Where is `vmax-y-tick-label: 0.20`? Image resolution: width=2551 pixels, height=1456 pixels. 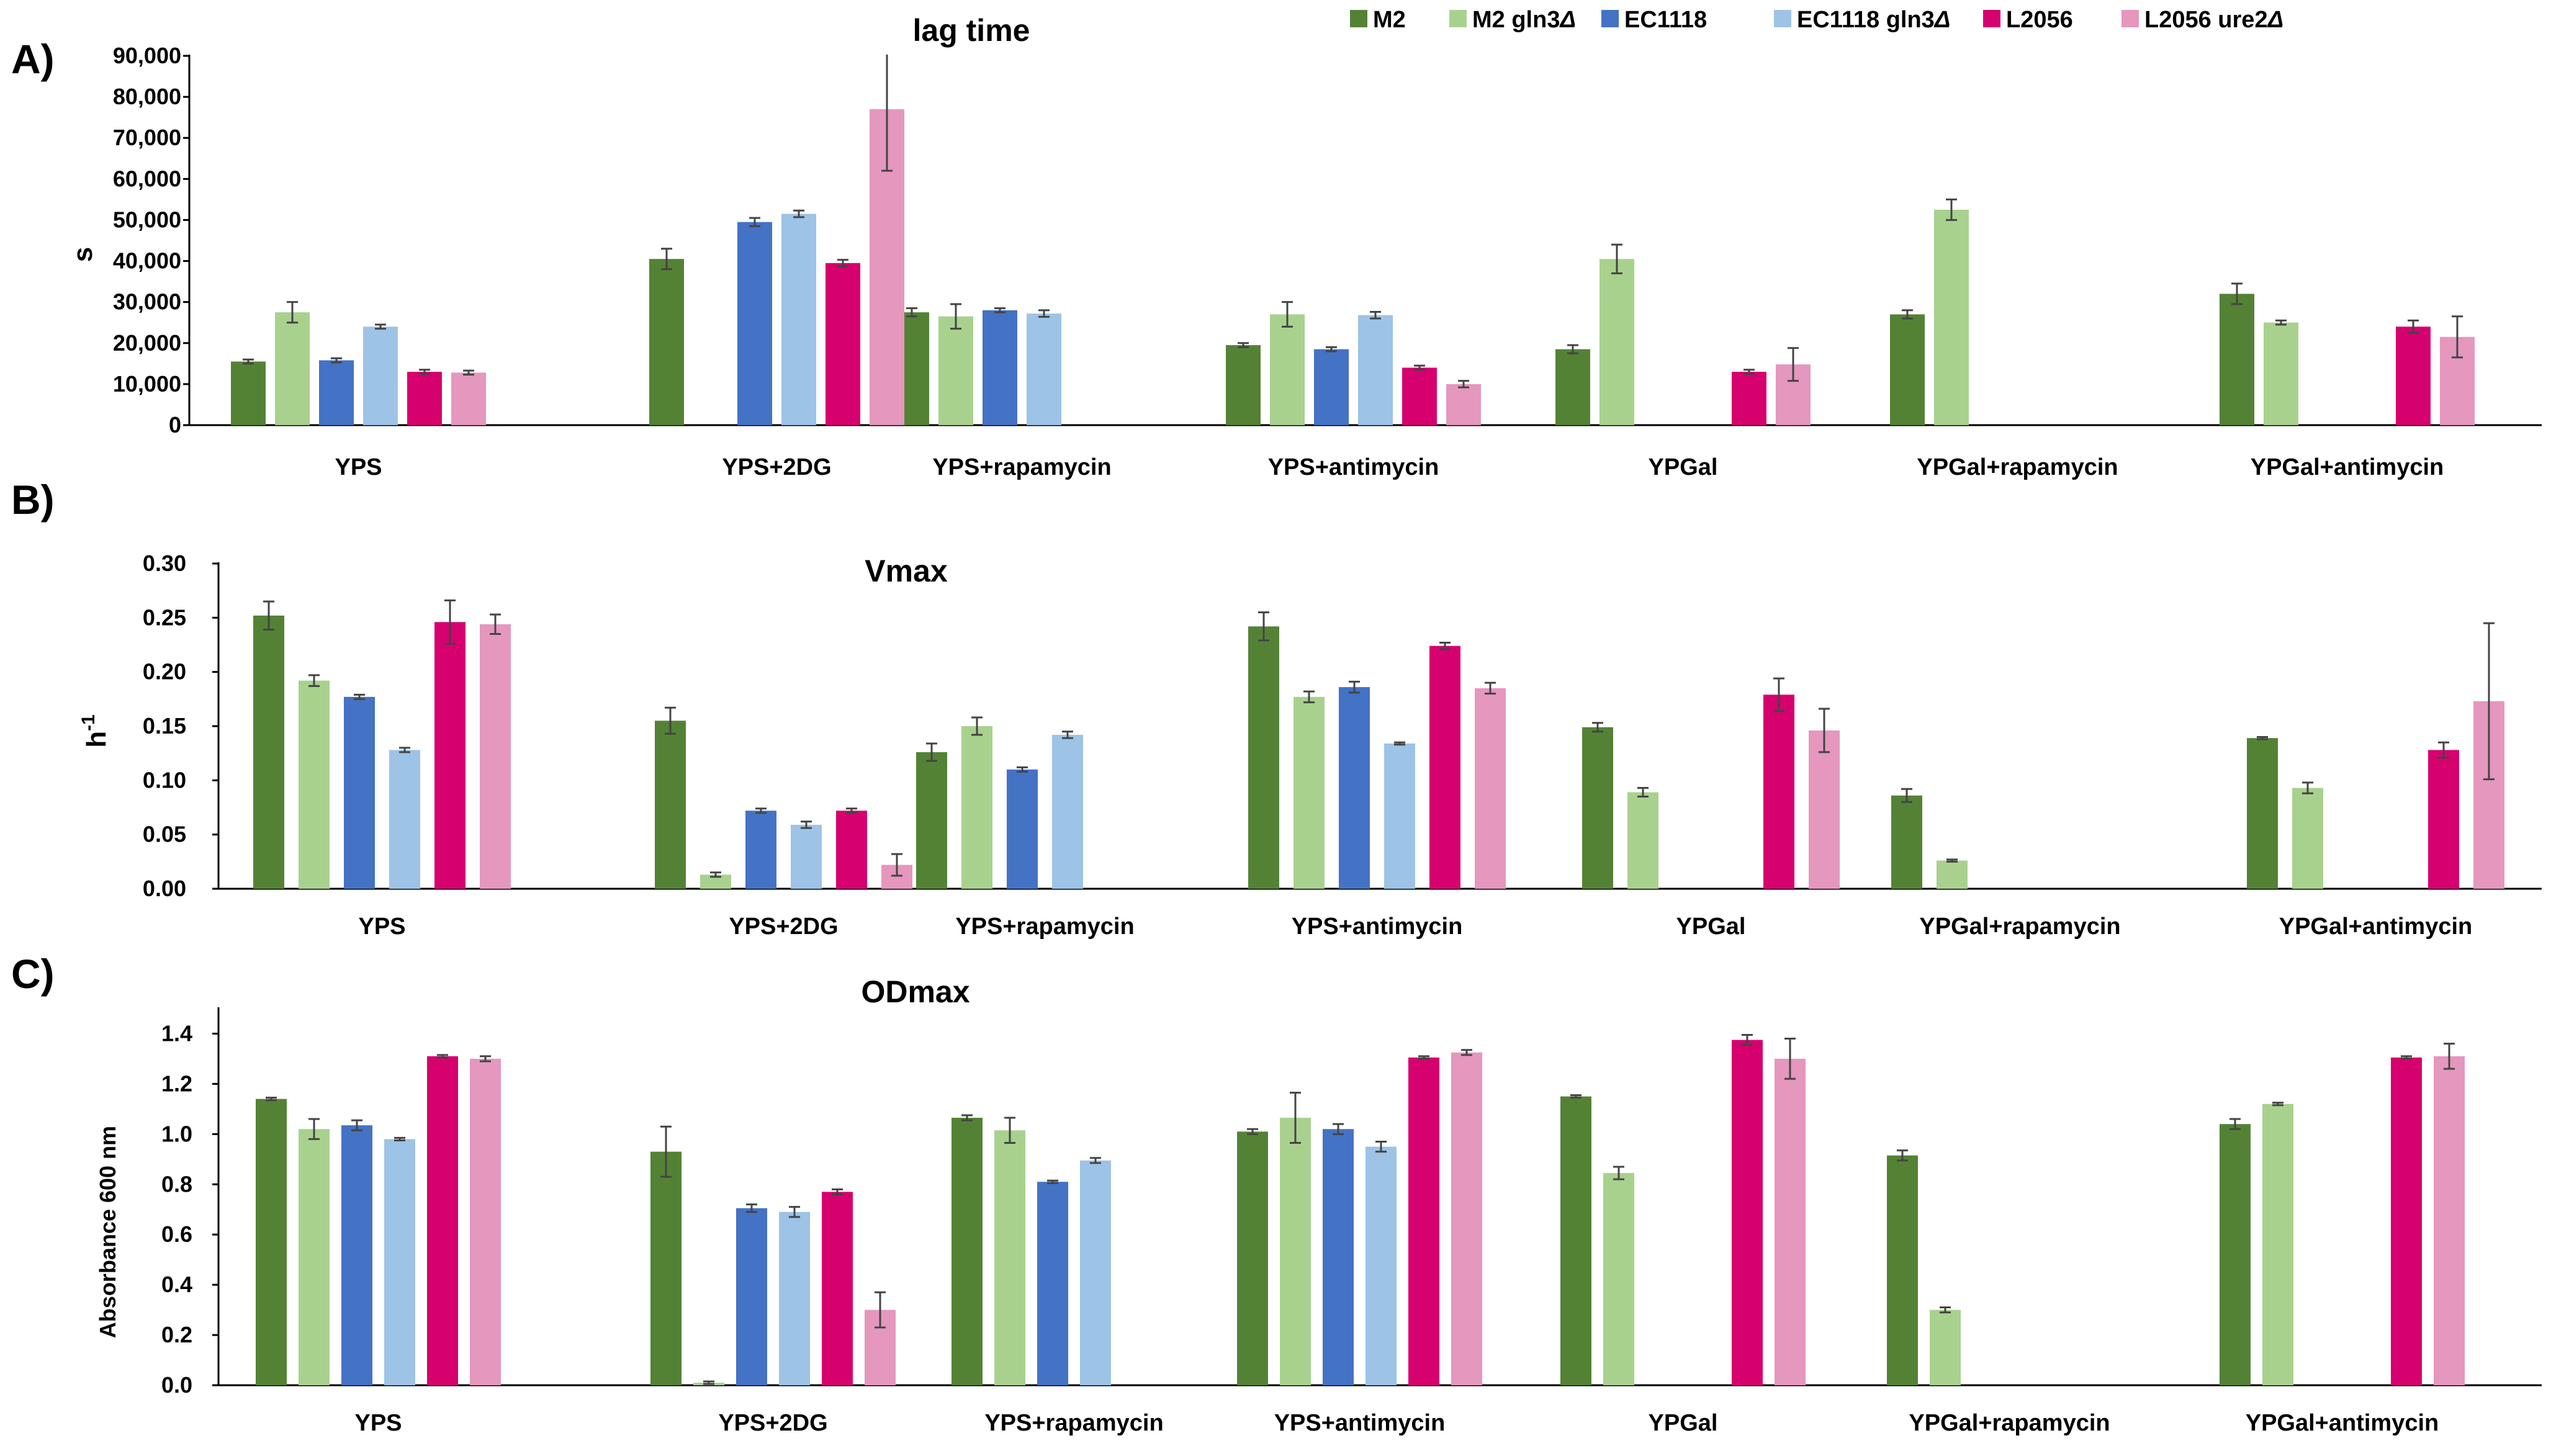
vmax-y-tick-label: 0.20 is located at coordinates (164, 672).